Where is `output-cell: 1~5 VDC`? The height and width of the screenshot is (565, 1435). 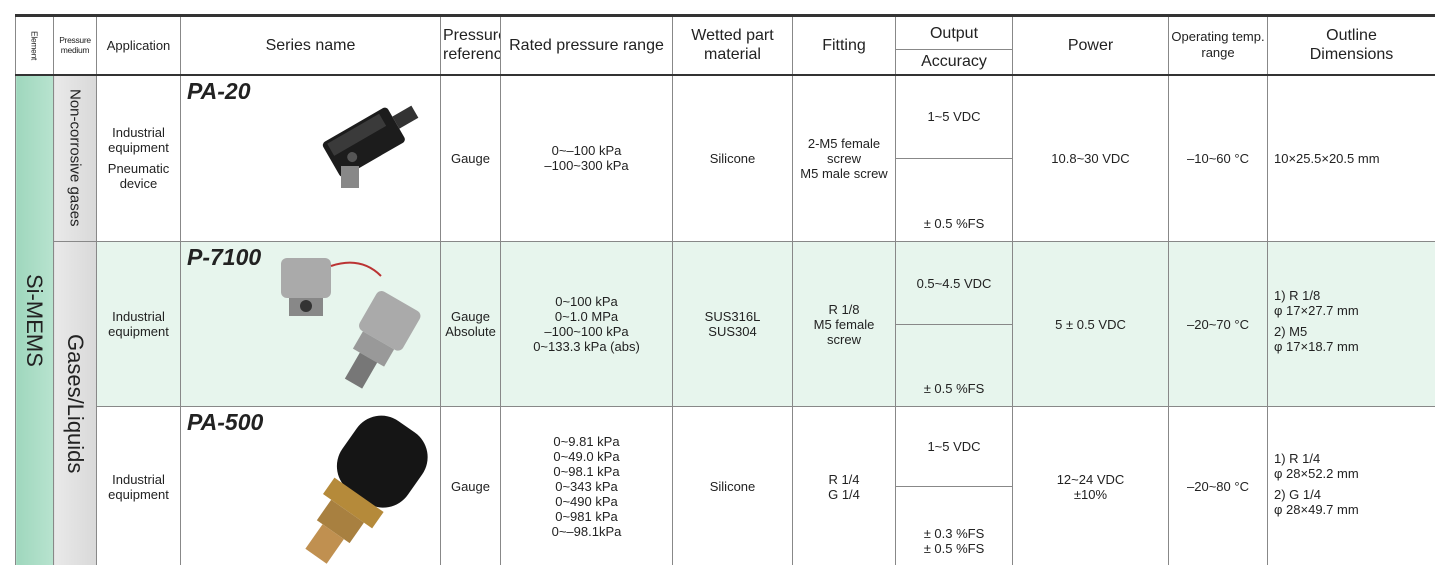 output-cell: 1~5 VDC is located at coordinates (954, 446).